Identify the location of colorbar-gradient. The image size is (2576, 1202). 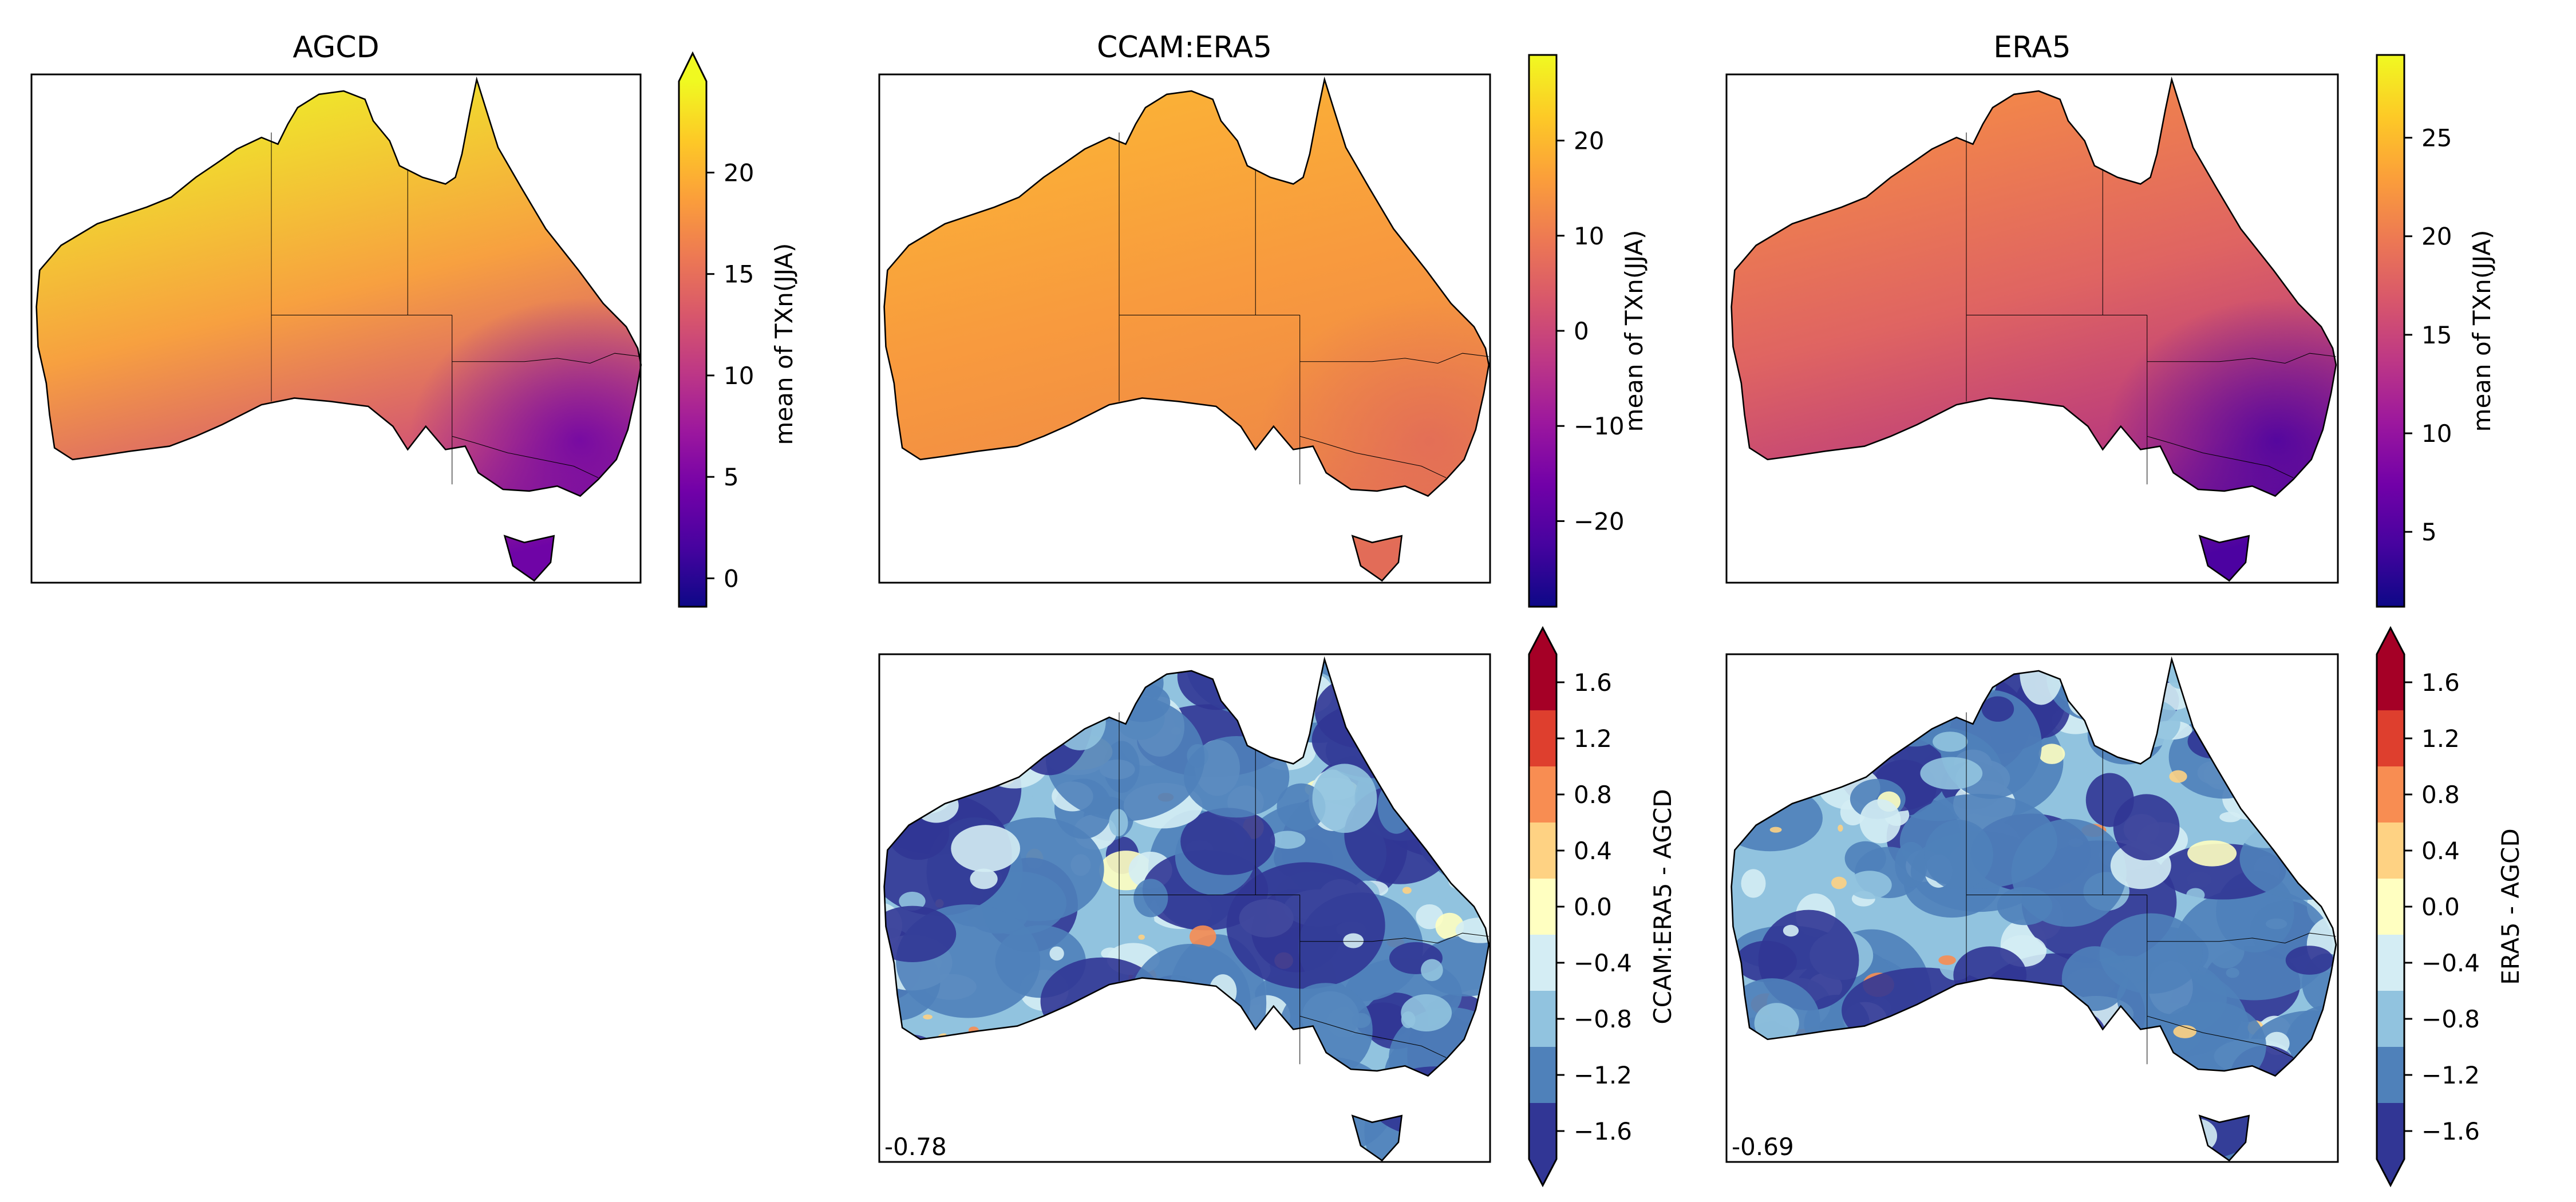
(2390, 331).